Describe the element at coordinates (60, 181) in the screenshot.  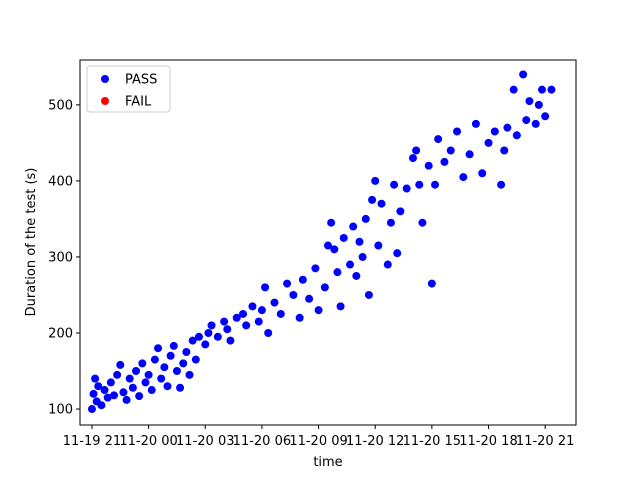
I see `y-tick-label: 400` at that location.